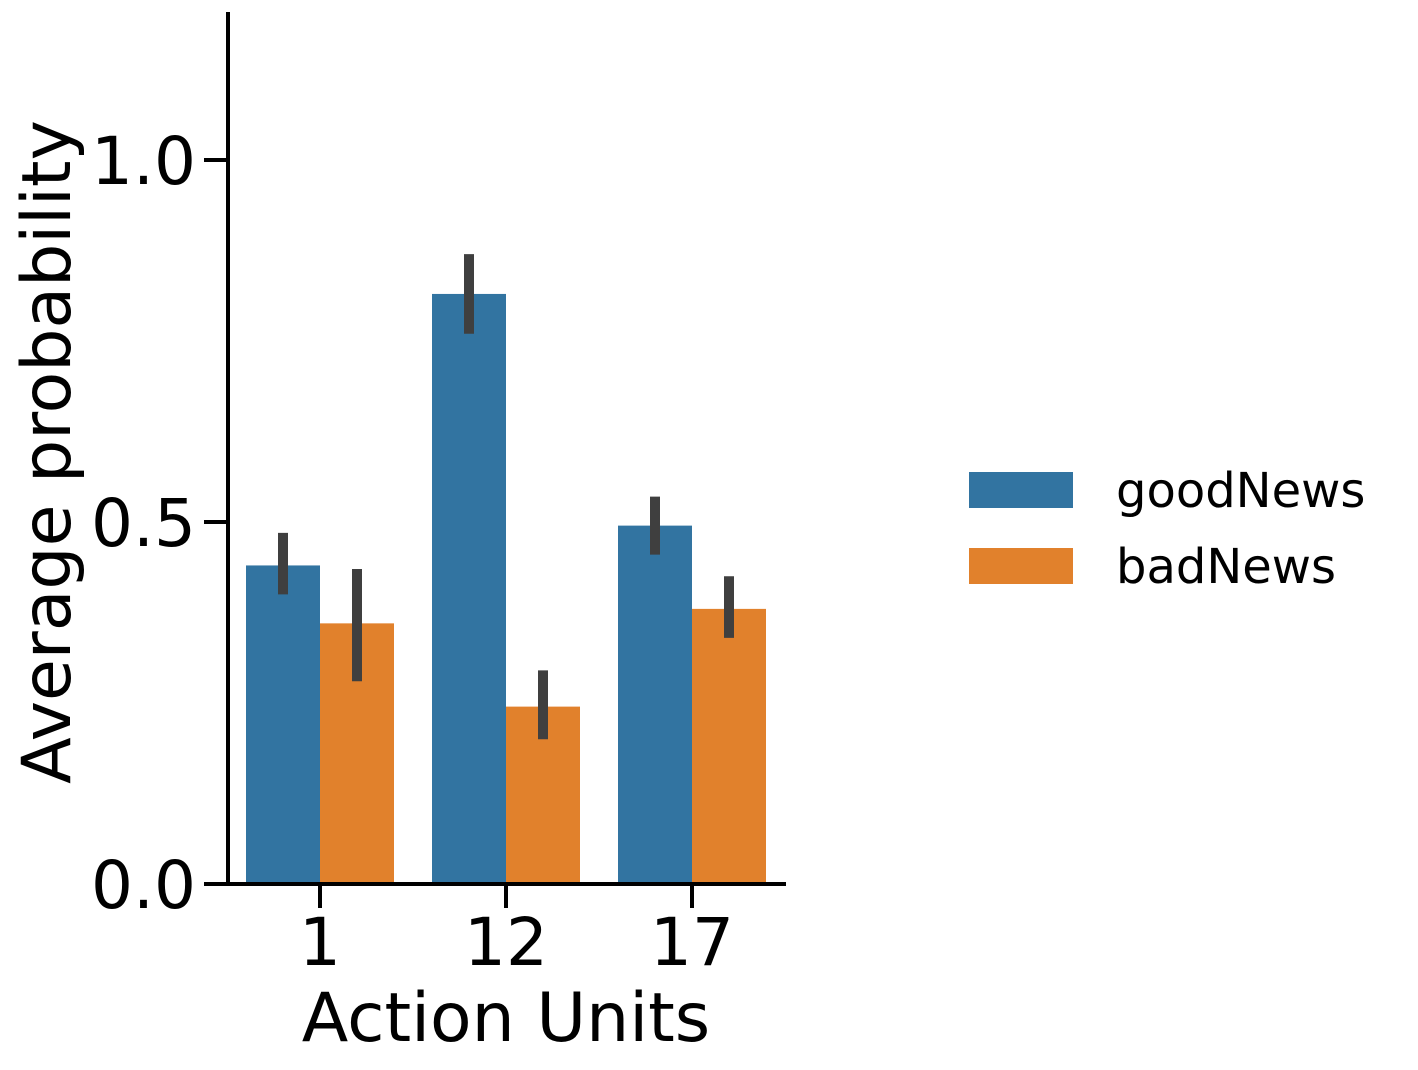 The image size is (1418, 1070). Describe the element at coordinates (320, 942) in the screenshot. I see `x-tick-label-1: 1` at that location.